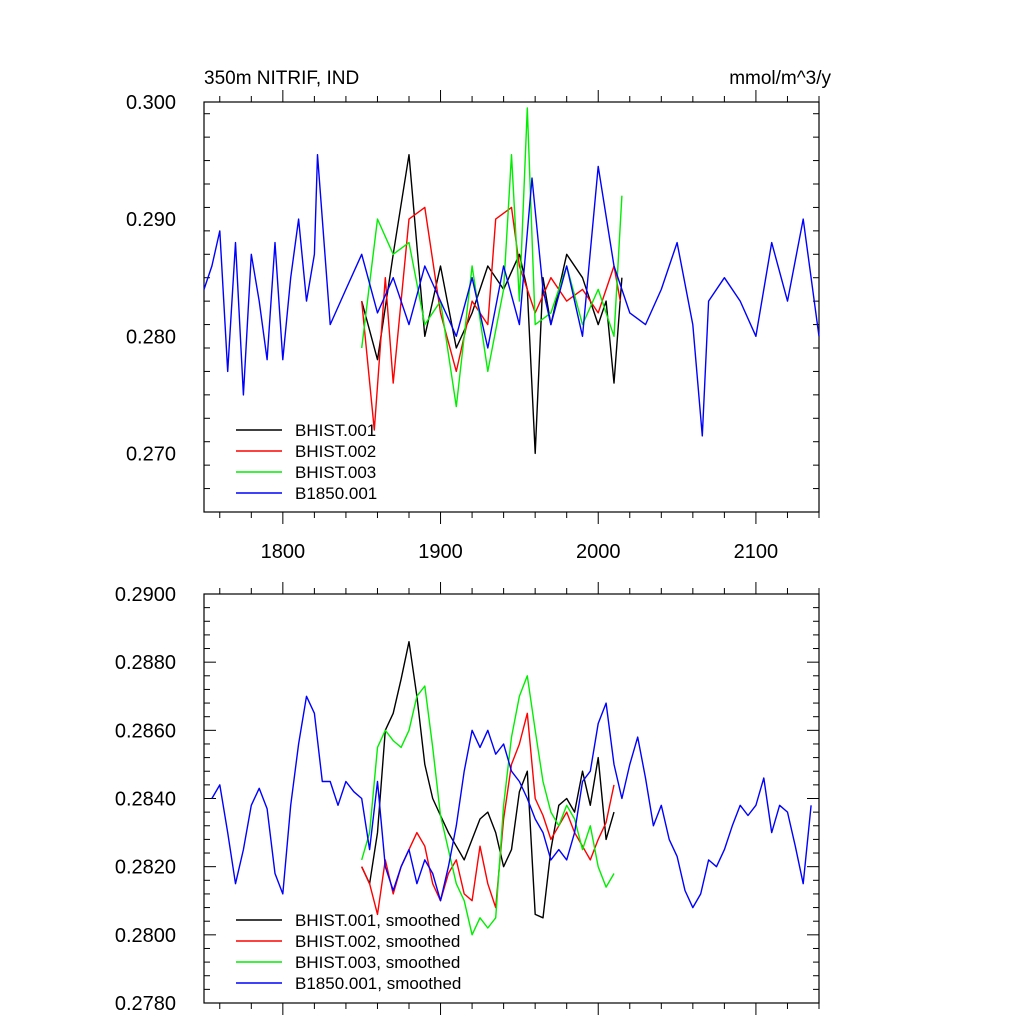 This screenshot has height=1024, width=1024. Describe the element at coordinates (440, 552) in the screenshot. I see `x-tick-label: 1900` at that location.